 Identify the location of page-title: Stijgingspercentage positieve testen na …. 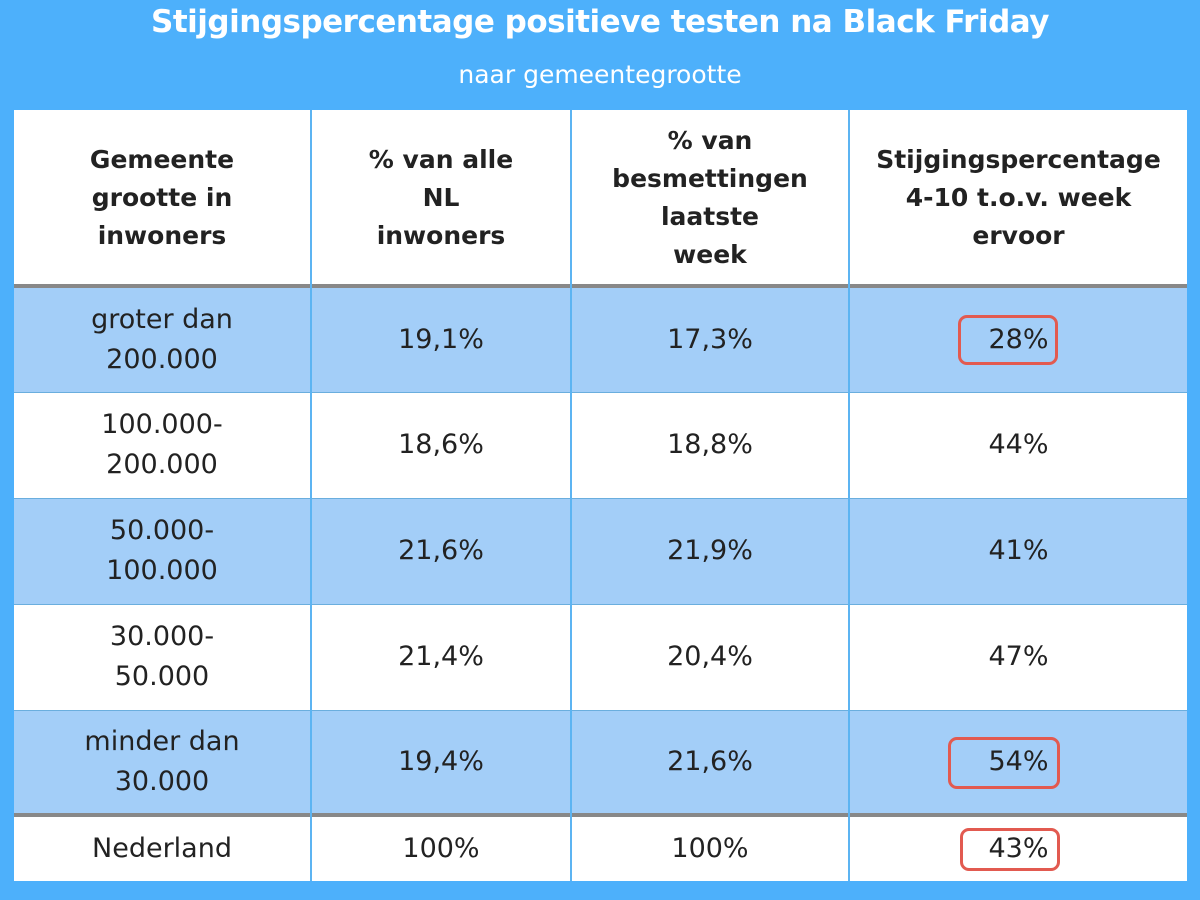
(600, 22).